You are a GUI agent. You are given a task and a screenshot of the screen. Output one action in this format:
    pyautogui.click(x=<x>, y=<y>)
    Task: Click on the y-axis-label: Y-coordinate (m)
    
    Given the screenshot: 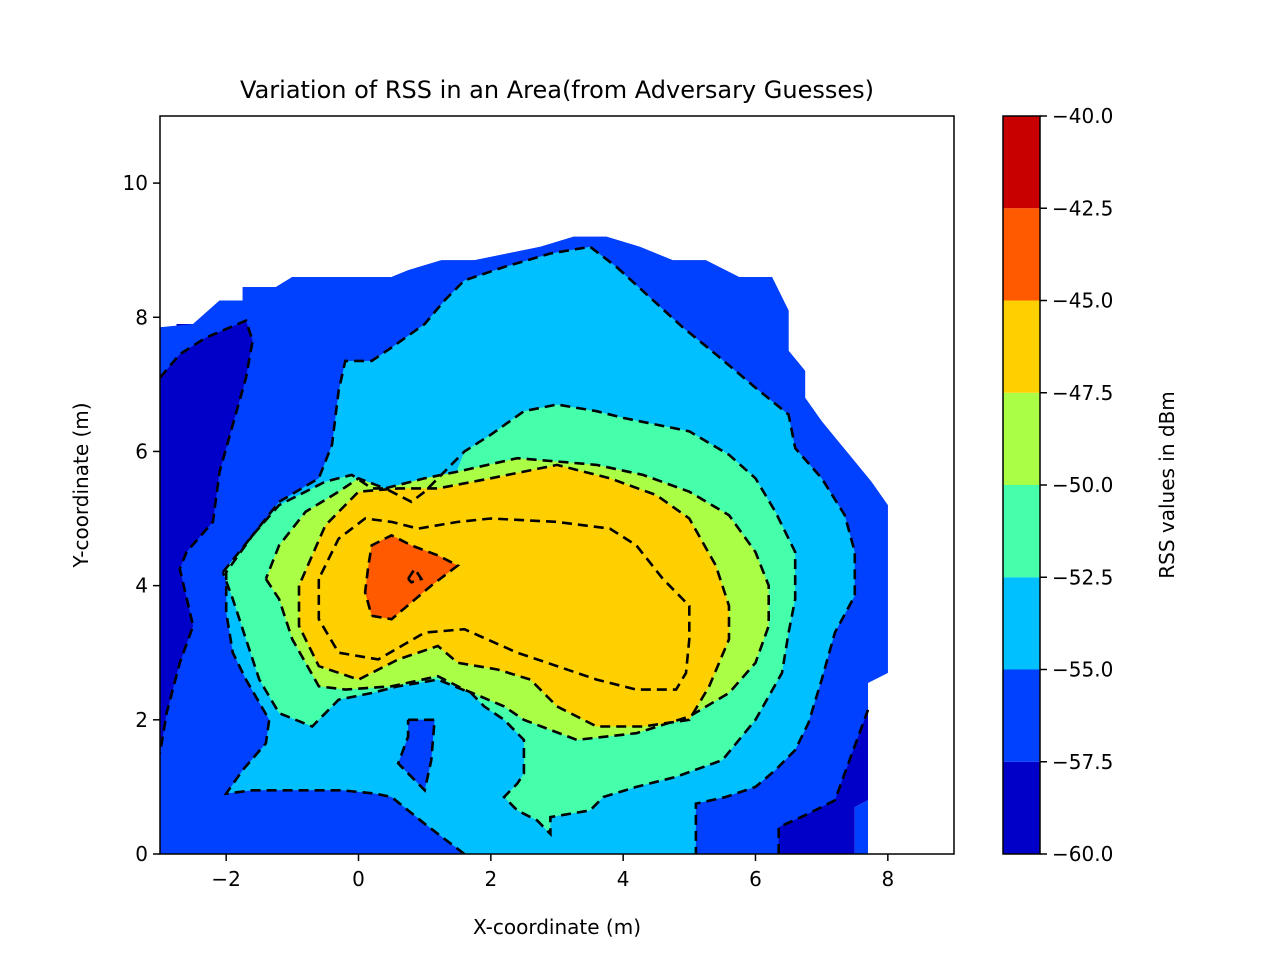 What is the action you would take?
    pyautogui.click(x=81, y=485)
    